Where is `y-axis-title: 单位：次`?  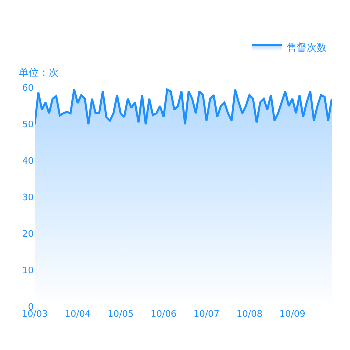 y-axis-title: 单位：次 is located at coordinates (39, 73).